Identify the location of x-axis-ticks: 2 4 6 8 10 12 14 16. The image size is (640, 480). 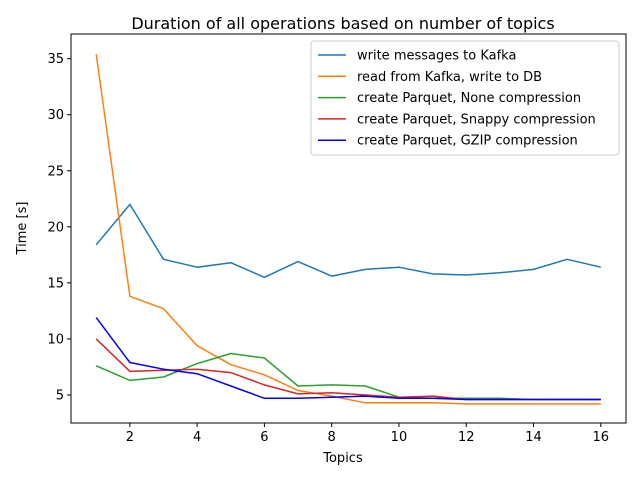
(367, 434).